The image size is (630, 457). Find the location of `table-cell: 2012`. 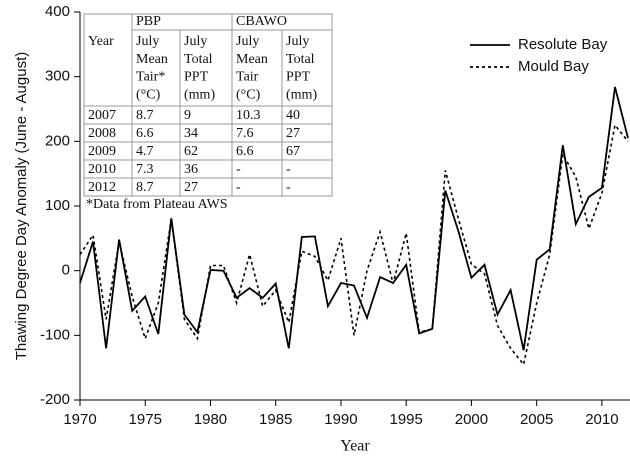

table-cell: 2012 is located at coordinates (102, 187).